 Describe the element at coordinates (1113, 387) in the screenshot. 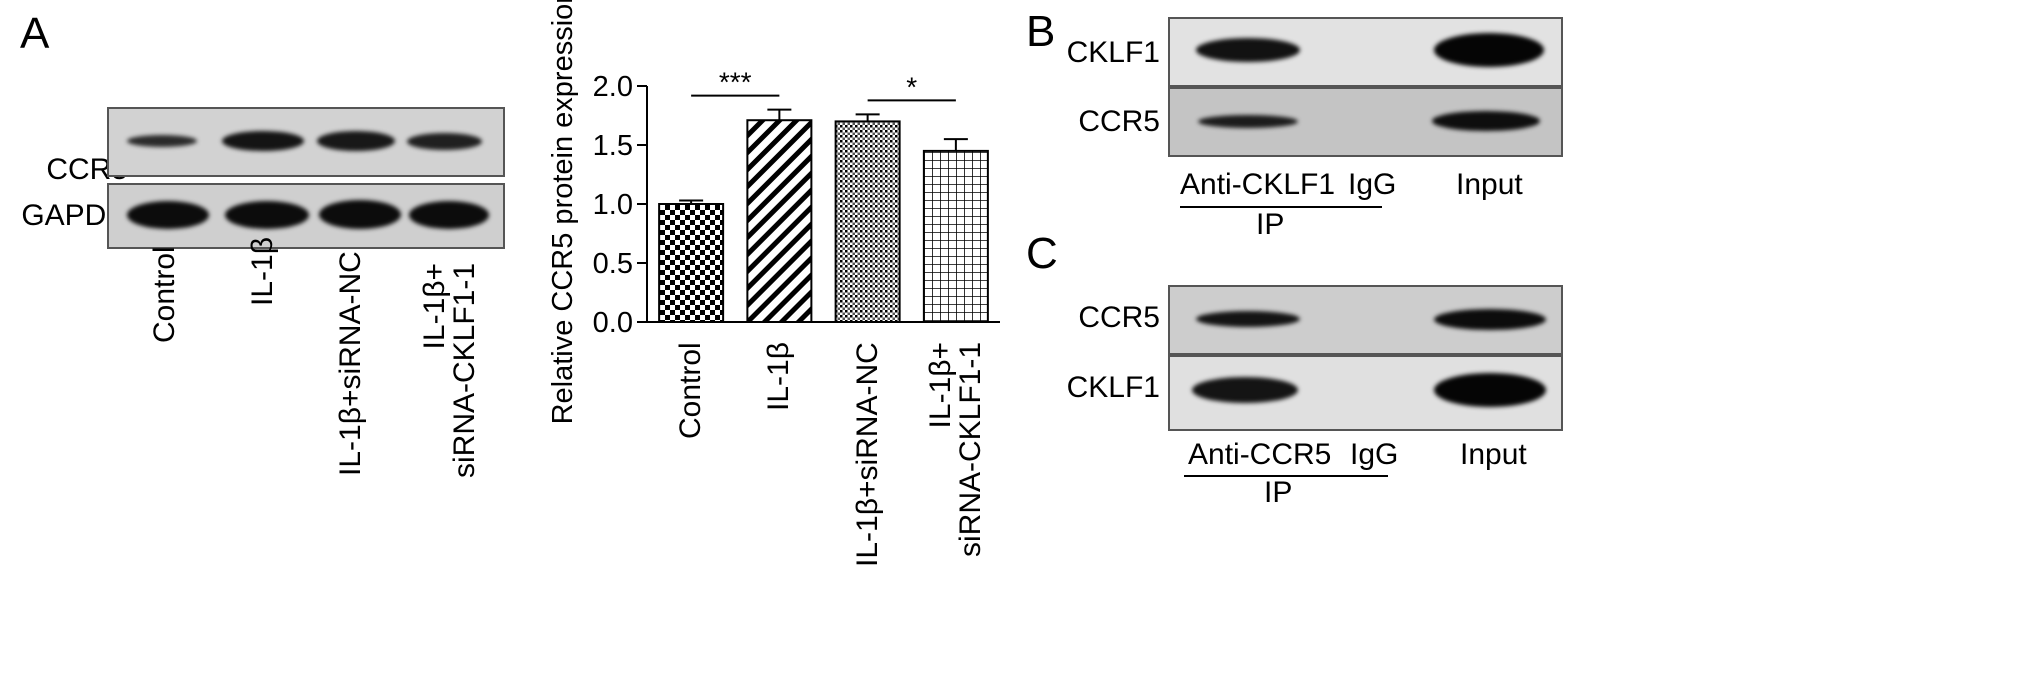

I see `blot-c-row-label-cklf1: CKLF1` at that location.